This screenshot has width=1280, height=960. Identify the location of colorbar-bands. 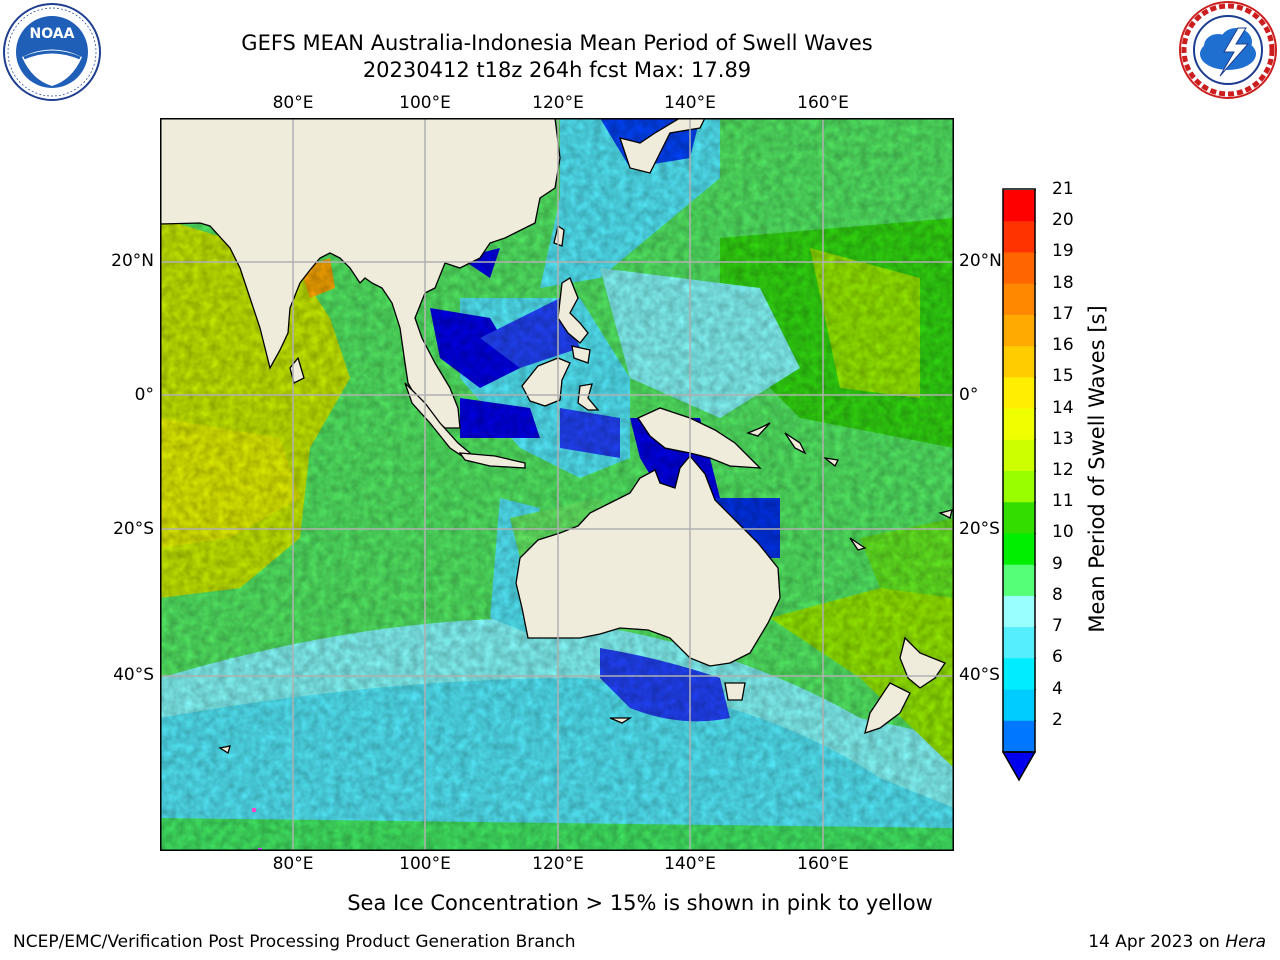
(1019, 471).